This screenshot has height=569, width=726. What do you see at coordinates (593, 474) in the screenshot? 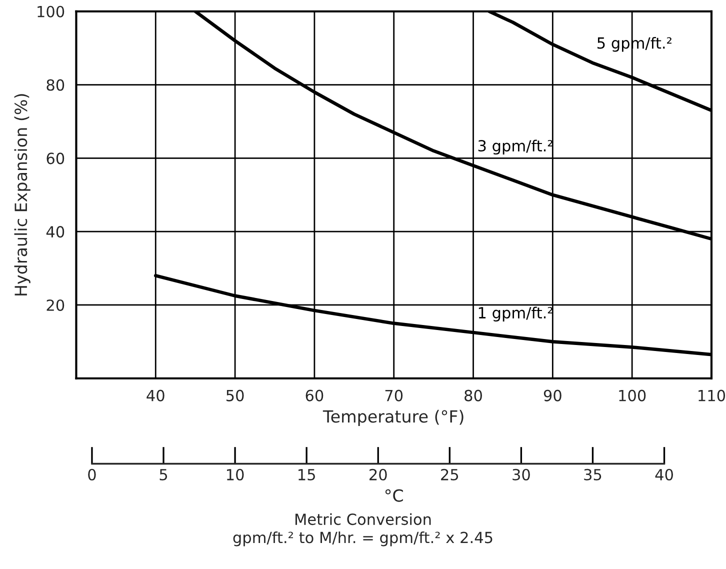
I see `x2-tick-label: 35` at bounding box center [593, 474].